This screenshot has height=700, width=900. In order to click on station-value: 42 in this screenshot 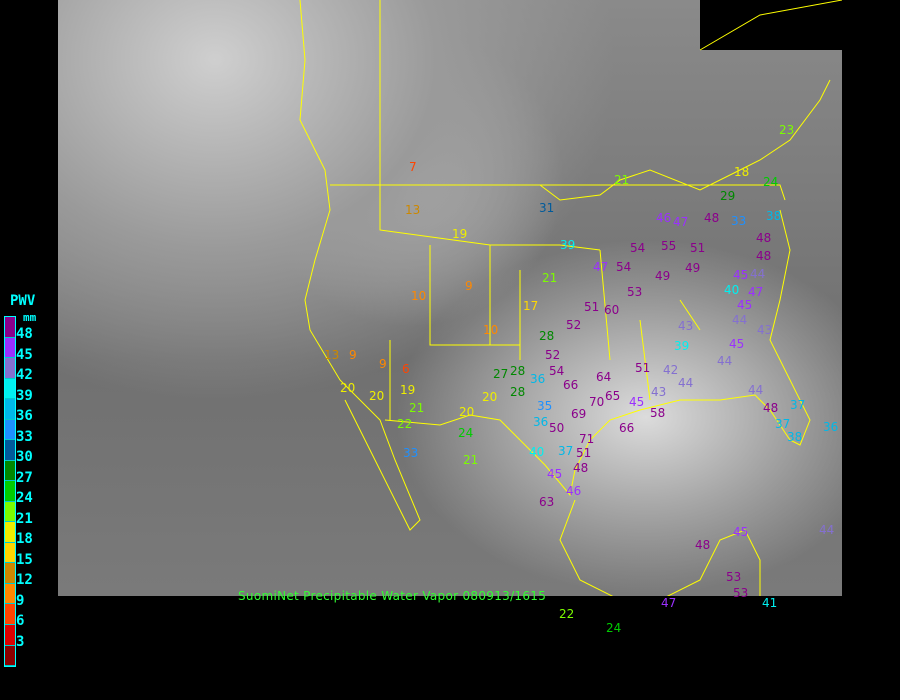, I will do `click(671, 370)`.